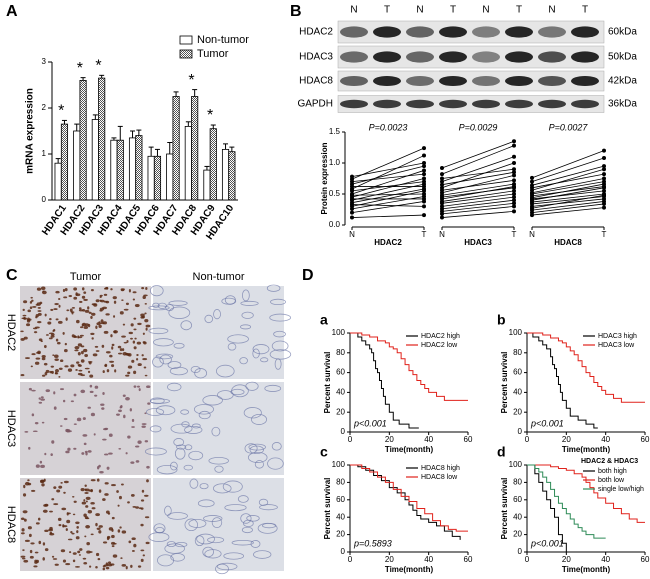 The height and width of the screenshot is (579, 650). What do you see at coordinates (340, 392) in the screenshot?
I see `y-tick-label: 40` at bounding box center [340, 392].